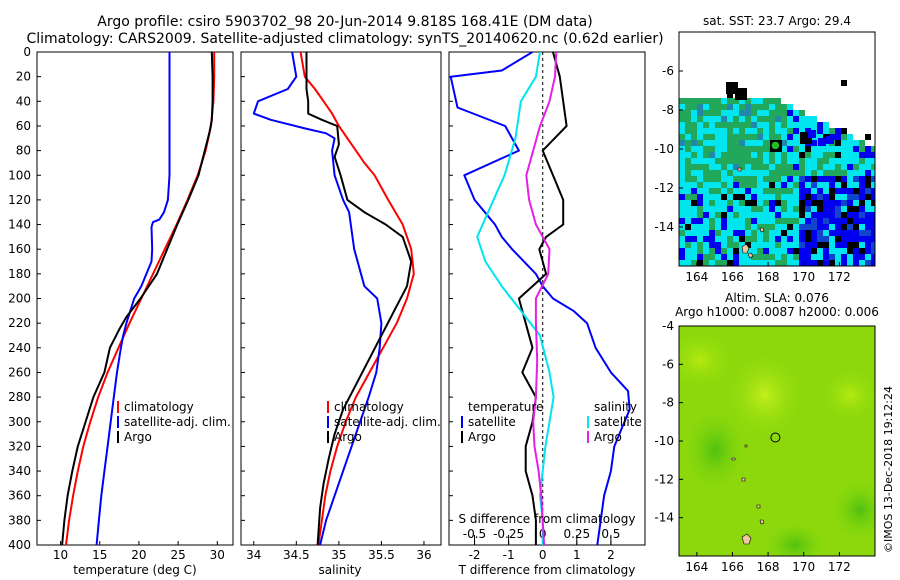 This screenshot has width=900, height=580. I want to click on map-y-tick-label: -12, so click(664, 188).